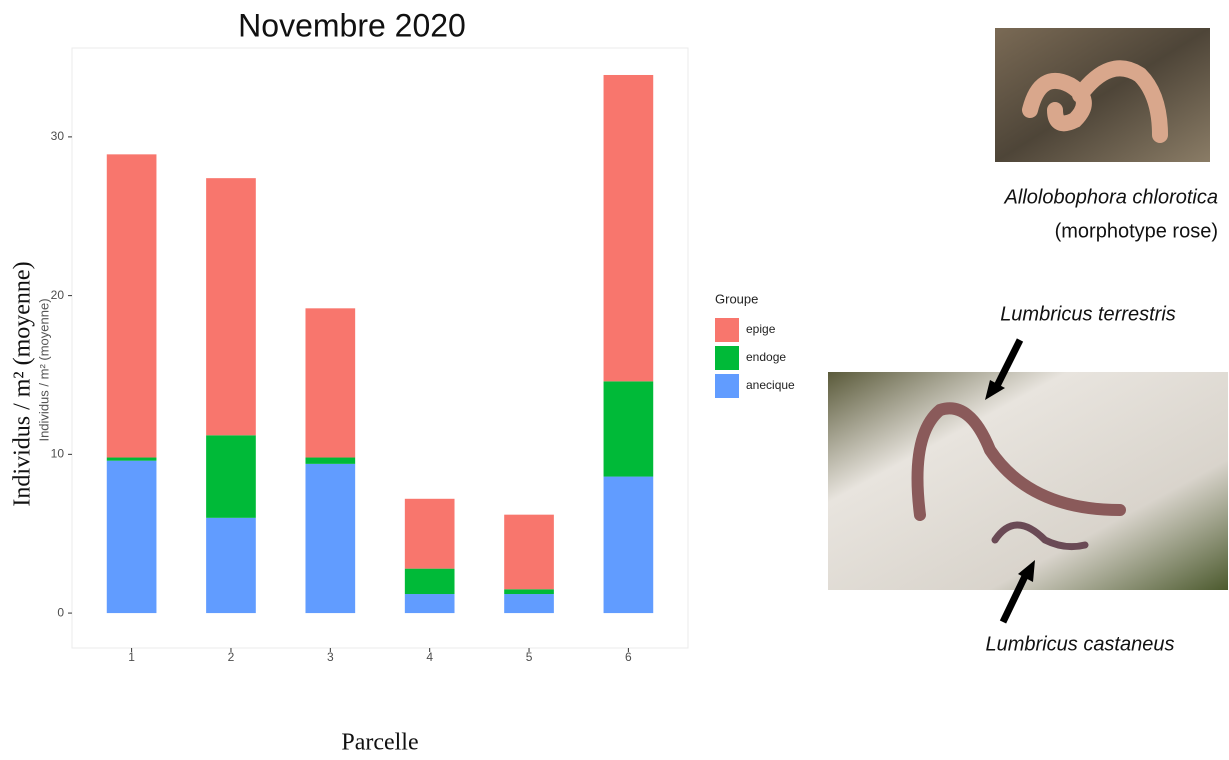 The width and height of the screenshot is (1229, 760). Describe the element at coordinates (1088, 314) in the screenshot. I see `caption: Lumbricus terrestris` at that location.